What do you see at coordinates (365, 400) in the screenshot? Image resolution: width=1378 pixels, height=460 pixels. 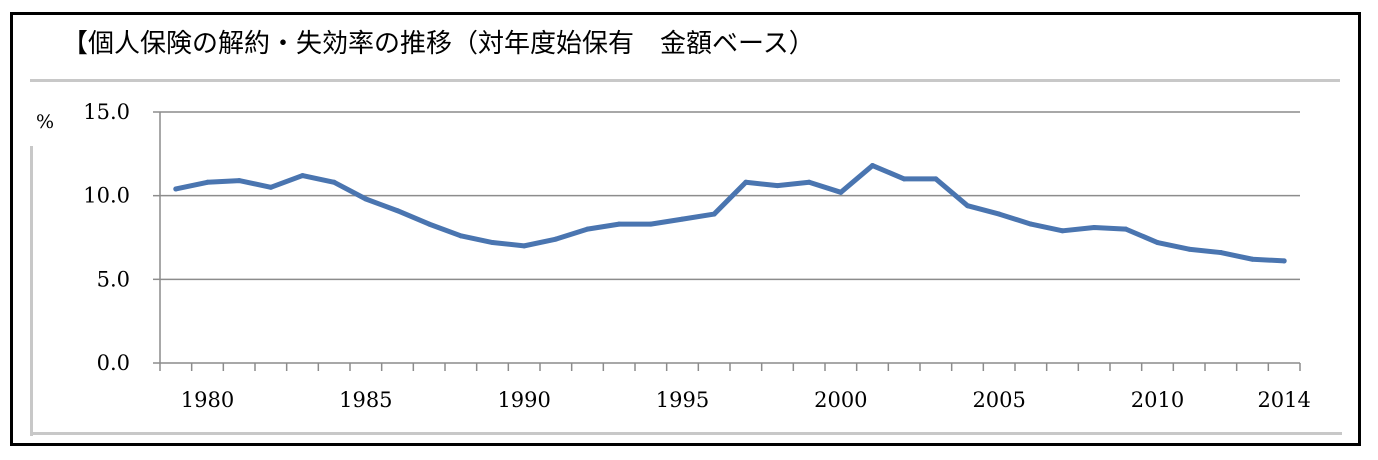 I see `x-tick-label: 1985` at bounding box center [365, 400].